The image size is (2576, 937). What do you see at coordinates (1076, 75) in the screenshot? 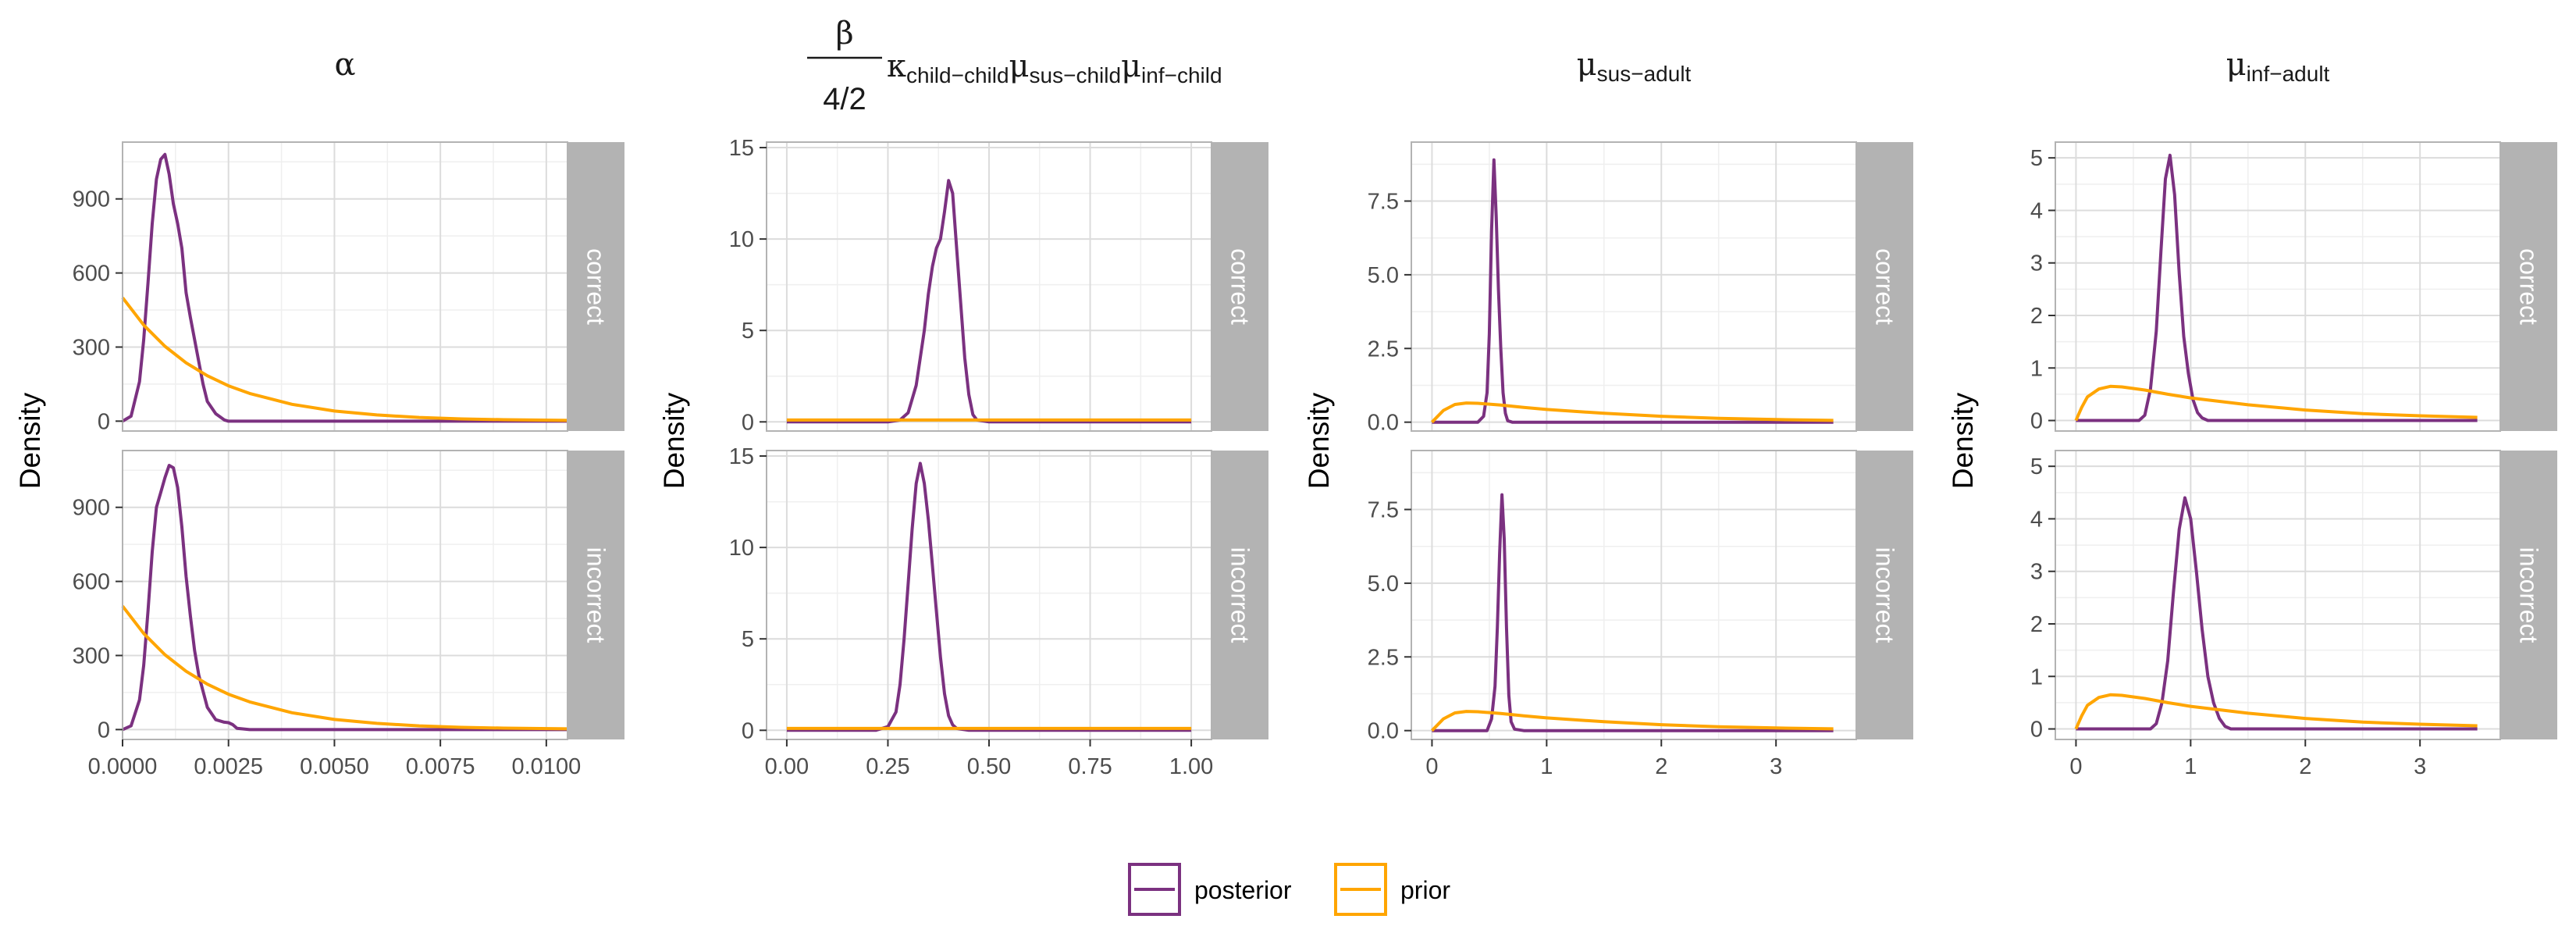
I see `title-mu1-sub: sus−child` at bounding box center [1076, 75].